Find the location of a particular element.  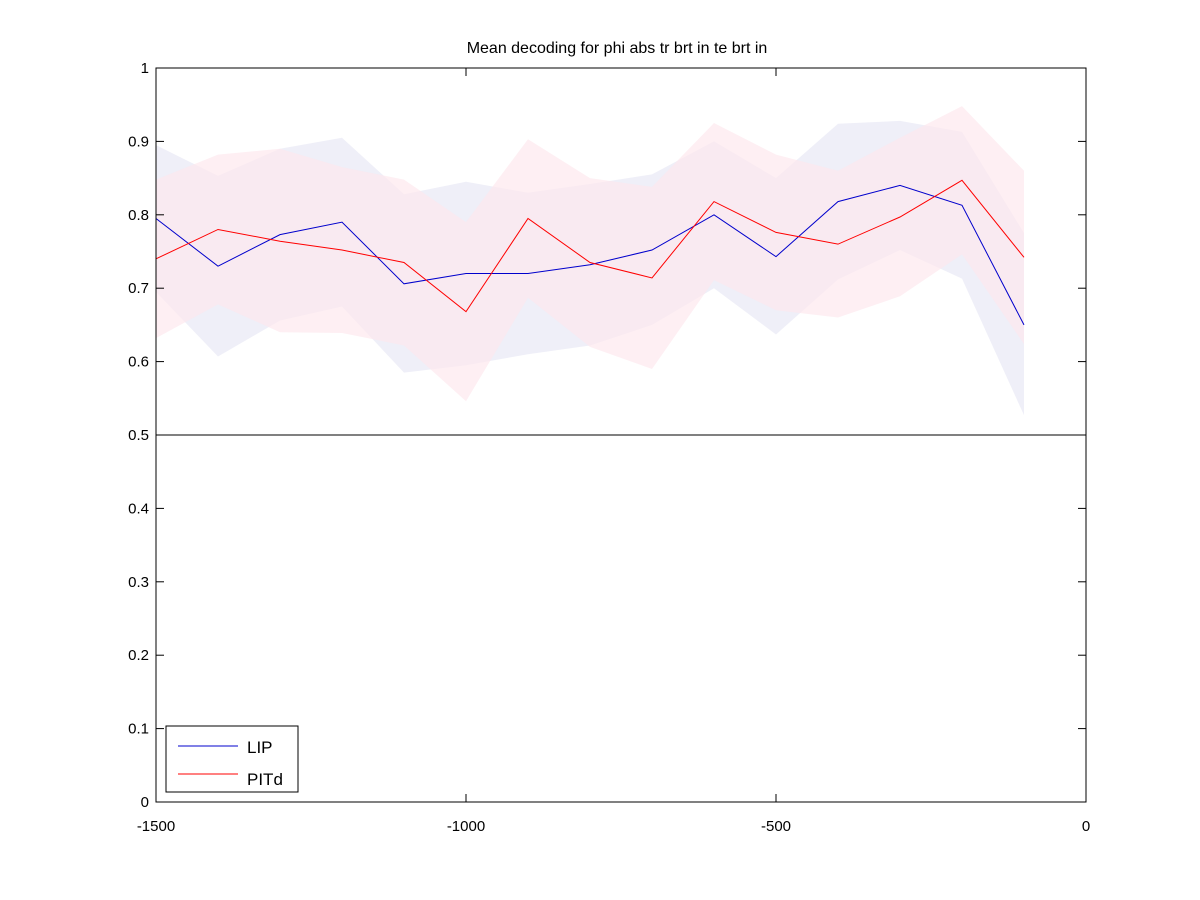

y-tick-label: 0.8 is located at coordinates (138, 215).